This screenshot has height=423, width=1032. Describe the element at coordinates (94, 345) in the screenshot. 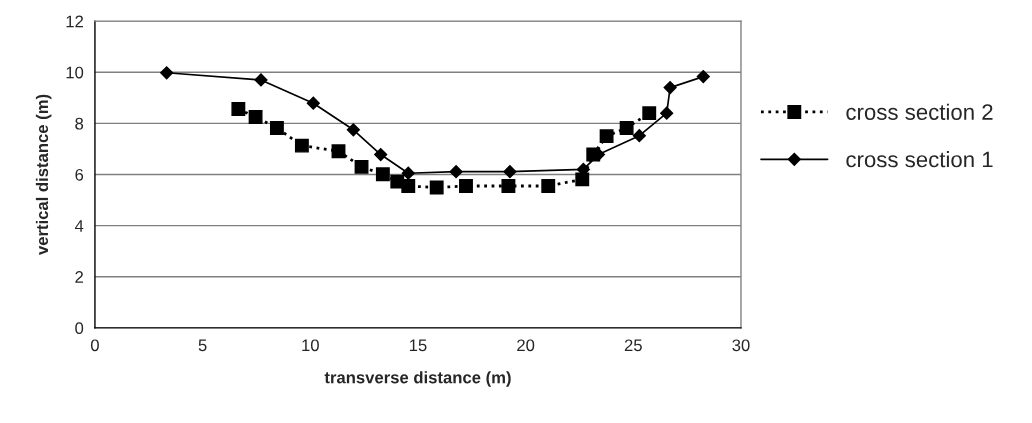

I see `x-tick-label: 0` at that location.